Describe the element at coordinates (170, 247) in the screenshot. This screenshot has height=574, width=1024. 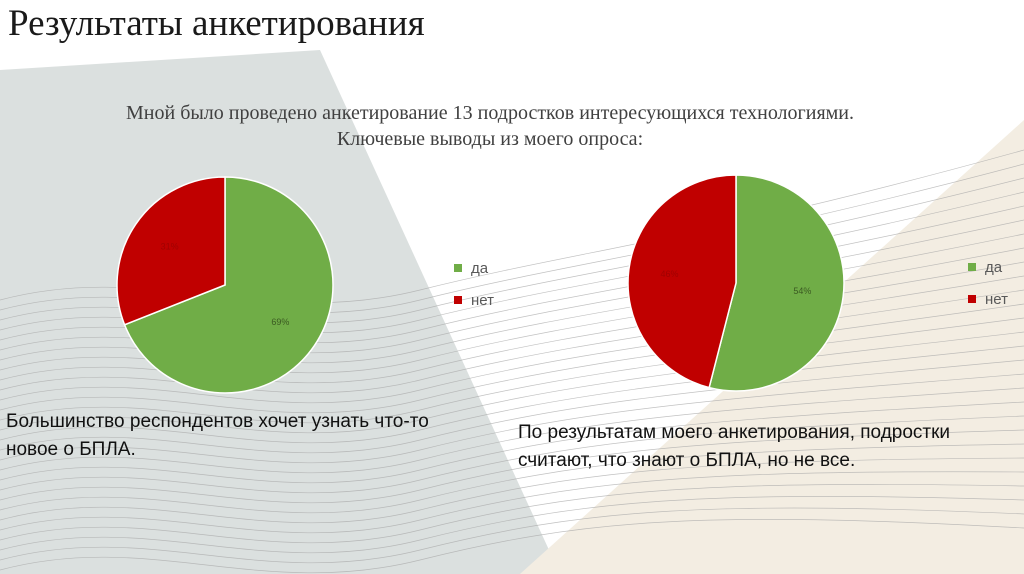
I see `pie-1-label-no: 31%` at that location.